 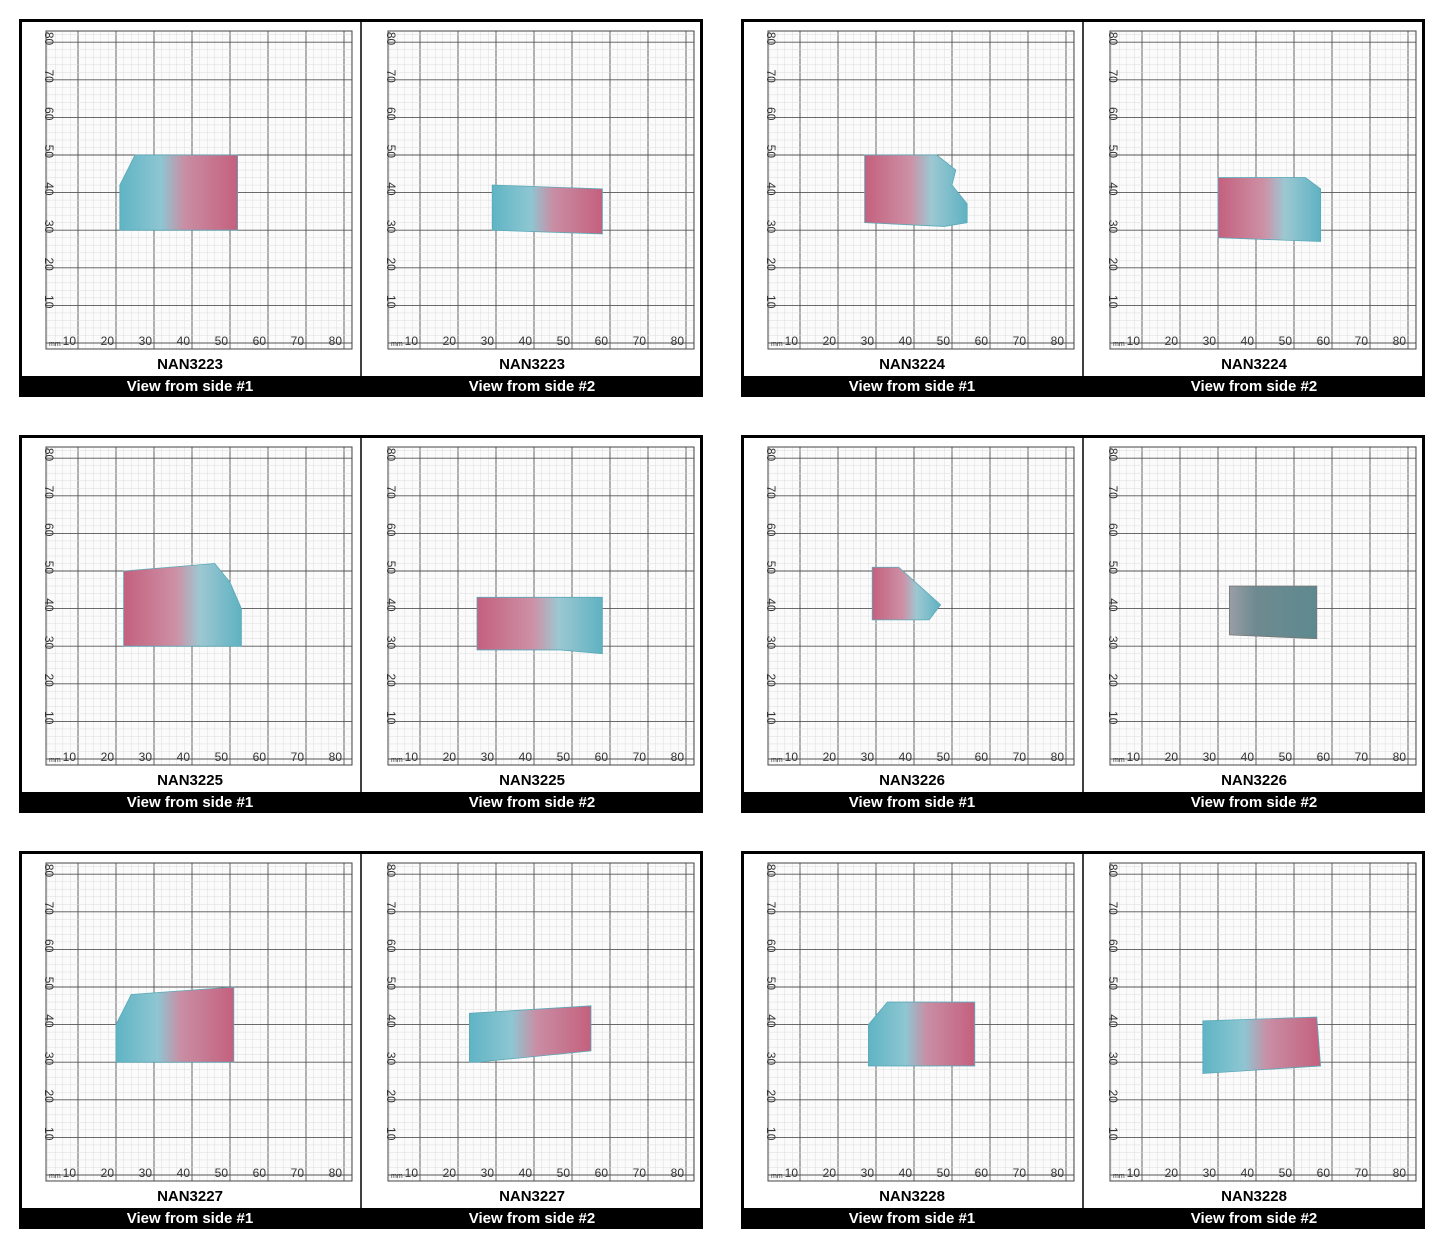 I want to click on card-border, so click(x=361, y=1040).